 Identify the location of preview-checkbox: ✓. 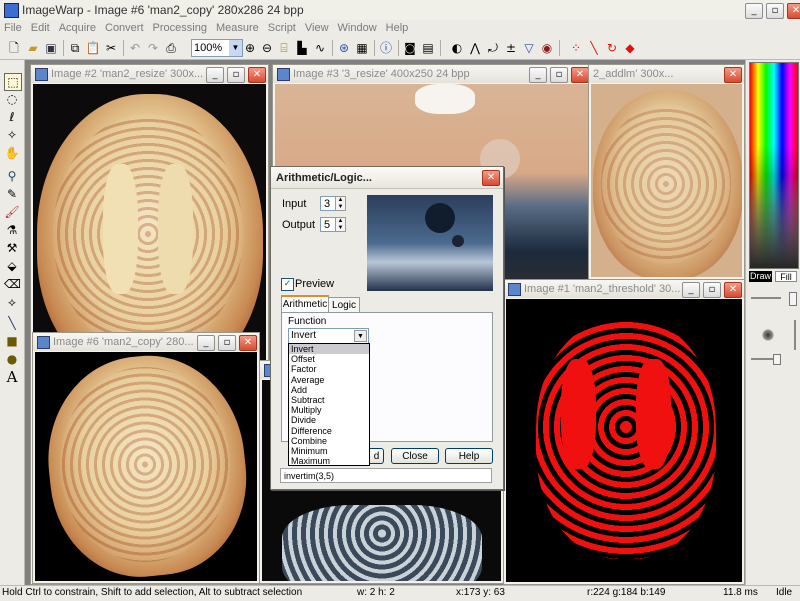
(287, 284).